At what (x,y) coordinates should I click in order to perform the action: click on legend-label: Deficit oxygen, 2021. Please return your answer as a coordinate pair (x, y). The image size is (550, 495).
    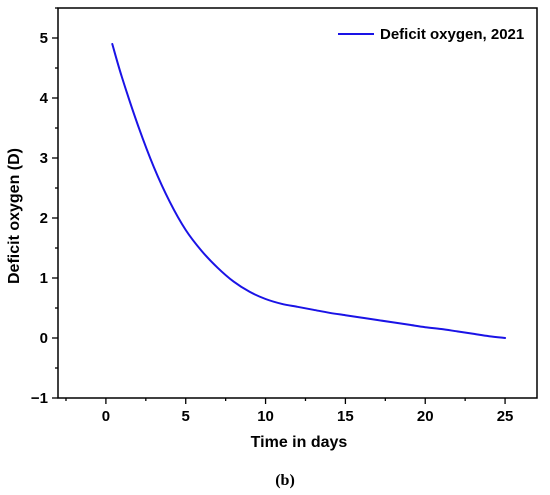
    Looking at the image, I should click on (452, 34).